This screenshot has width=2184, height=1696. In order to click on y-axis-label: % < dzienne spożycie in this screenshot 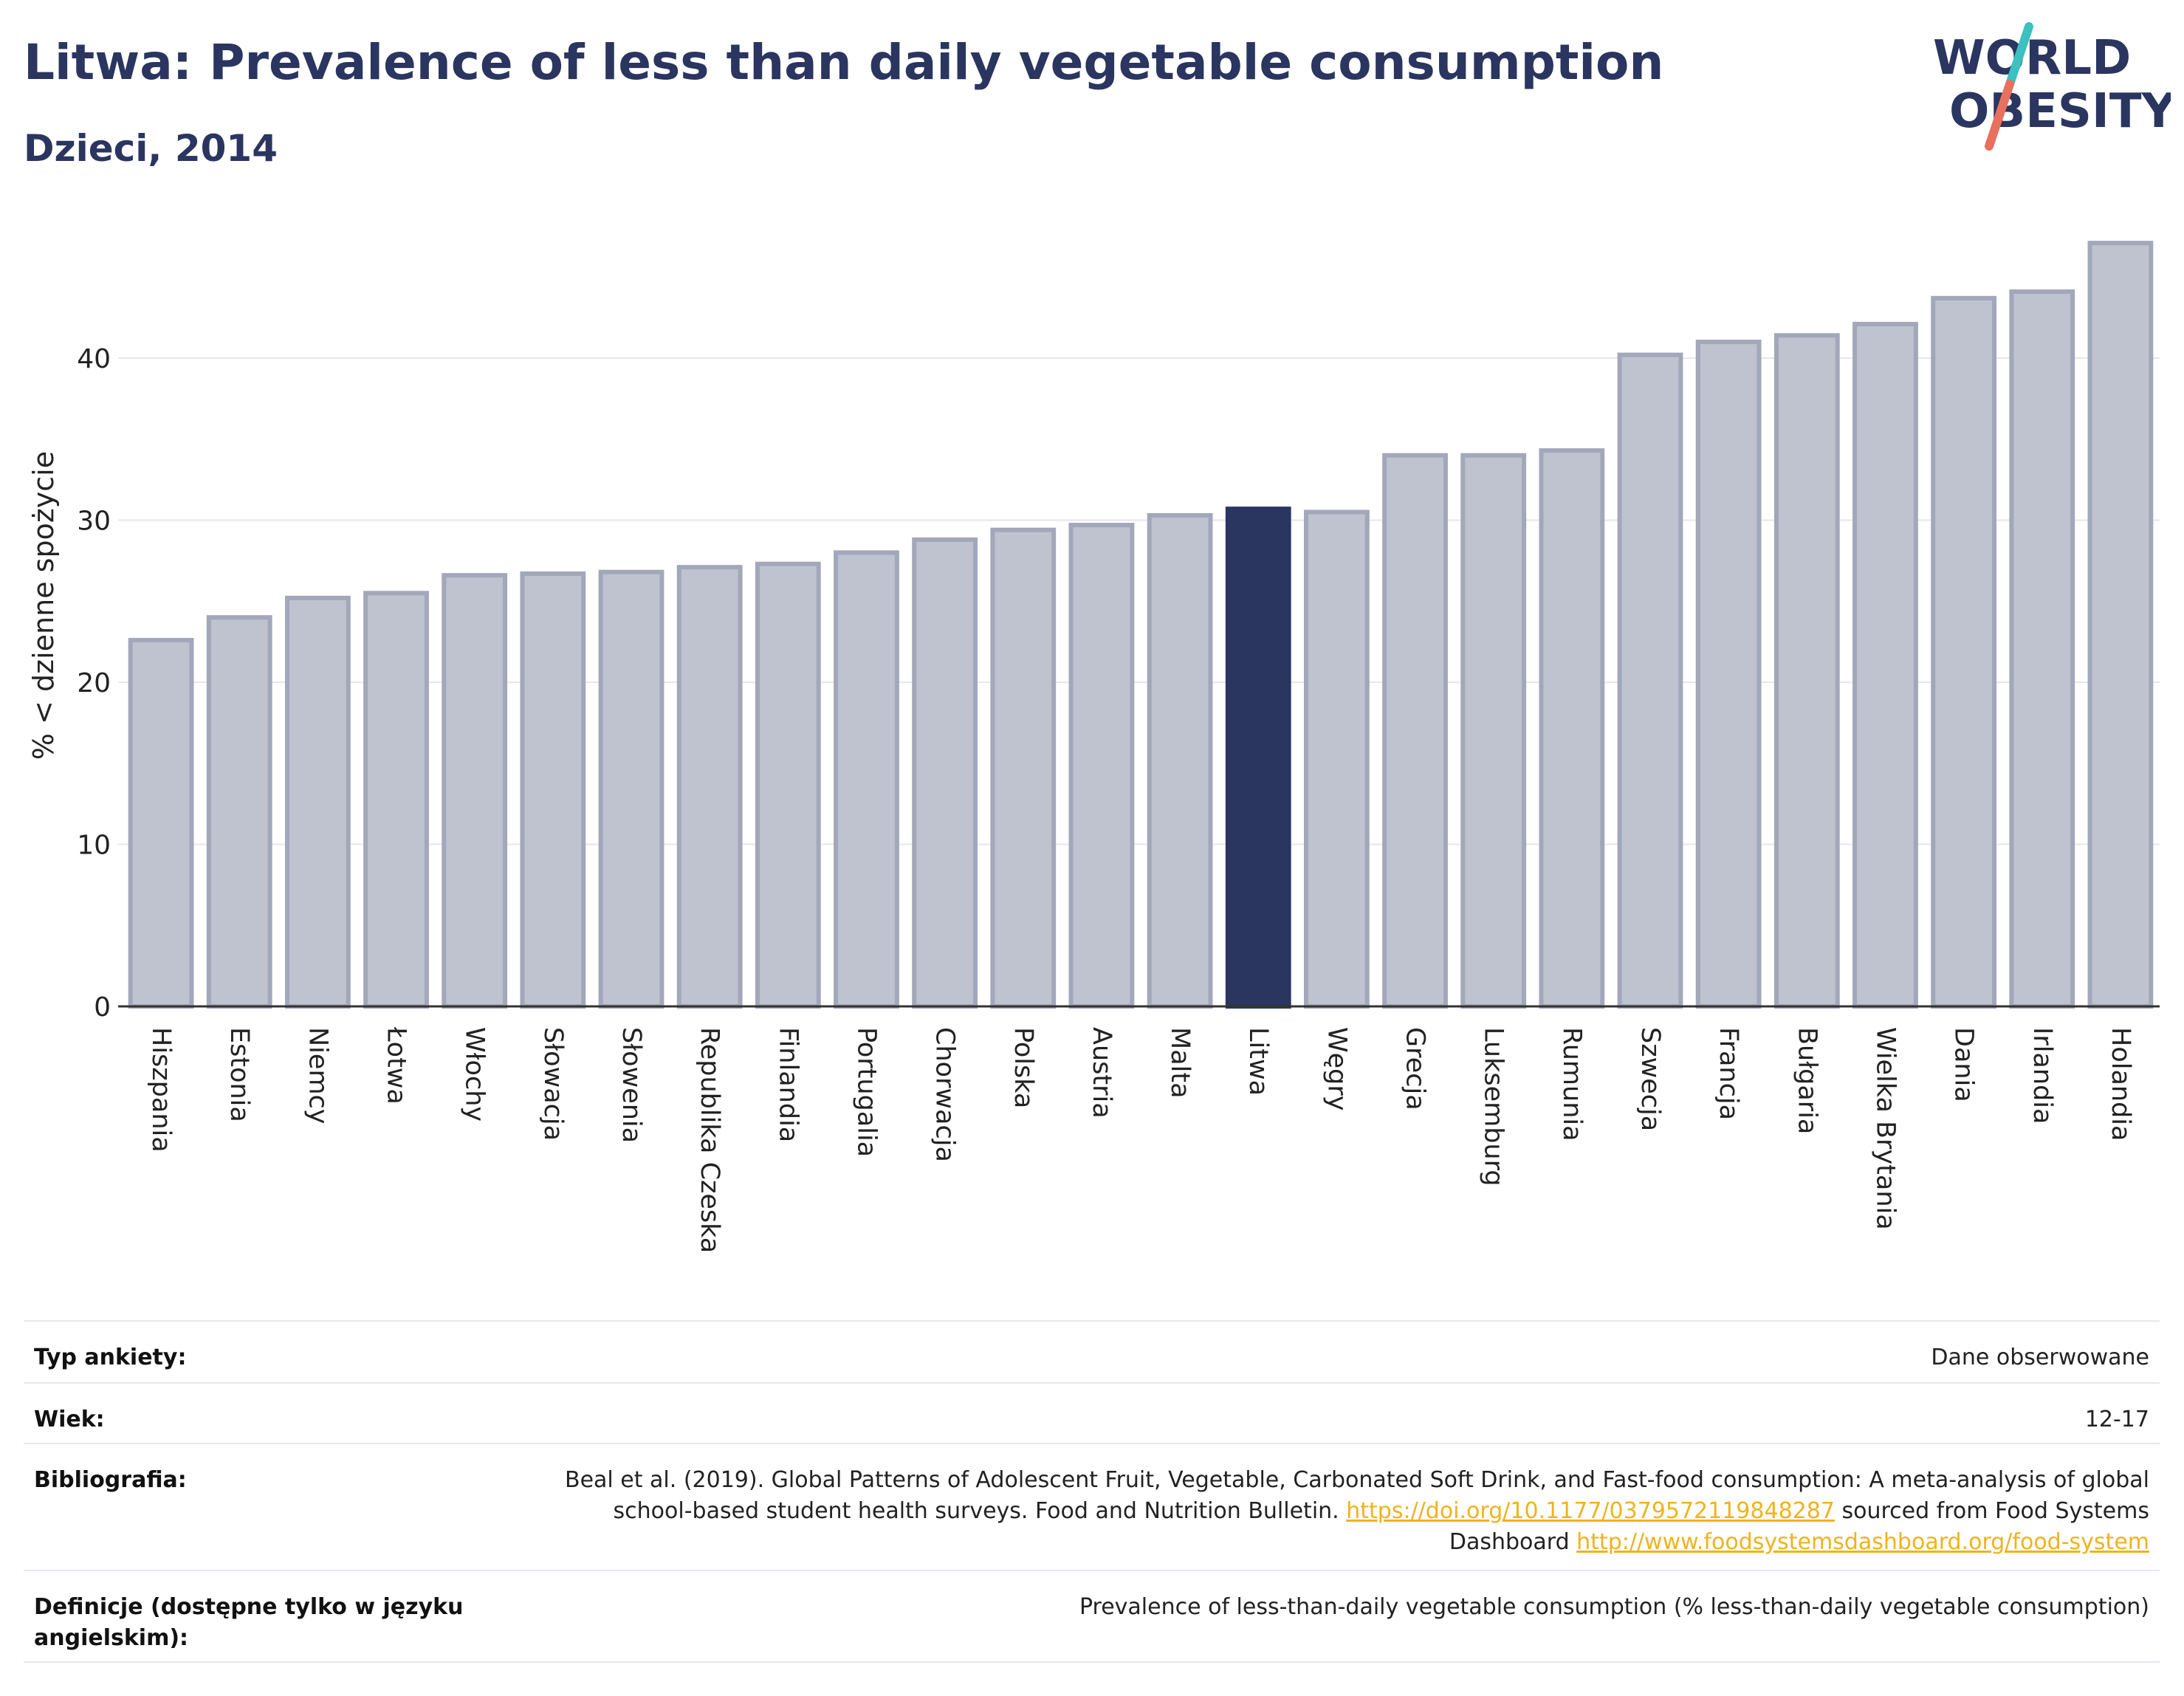, I will do `click(44, 605)`.